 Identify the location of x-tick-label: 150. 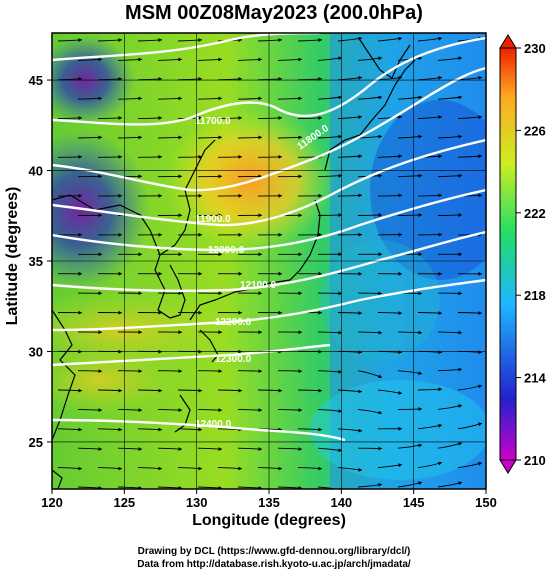
(486, 502).